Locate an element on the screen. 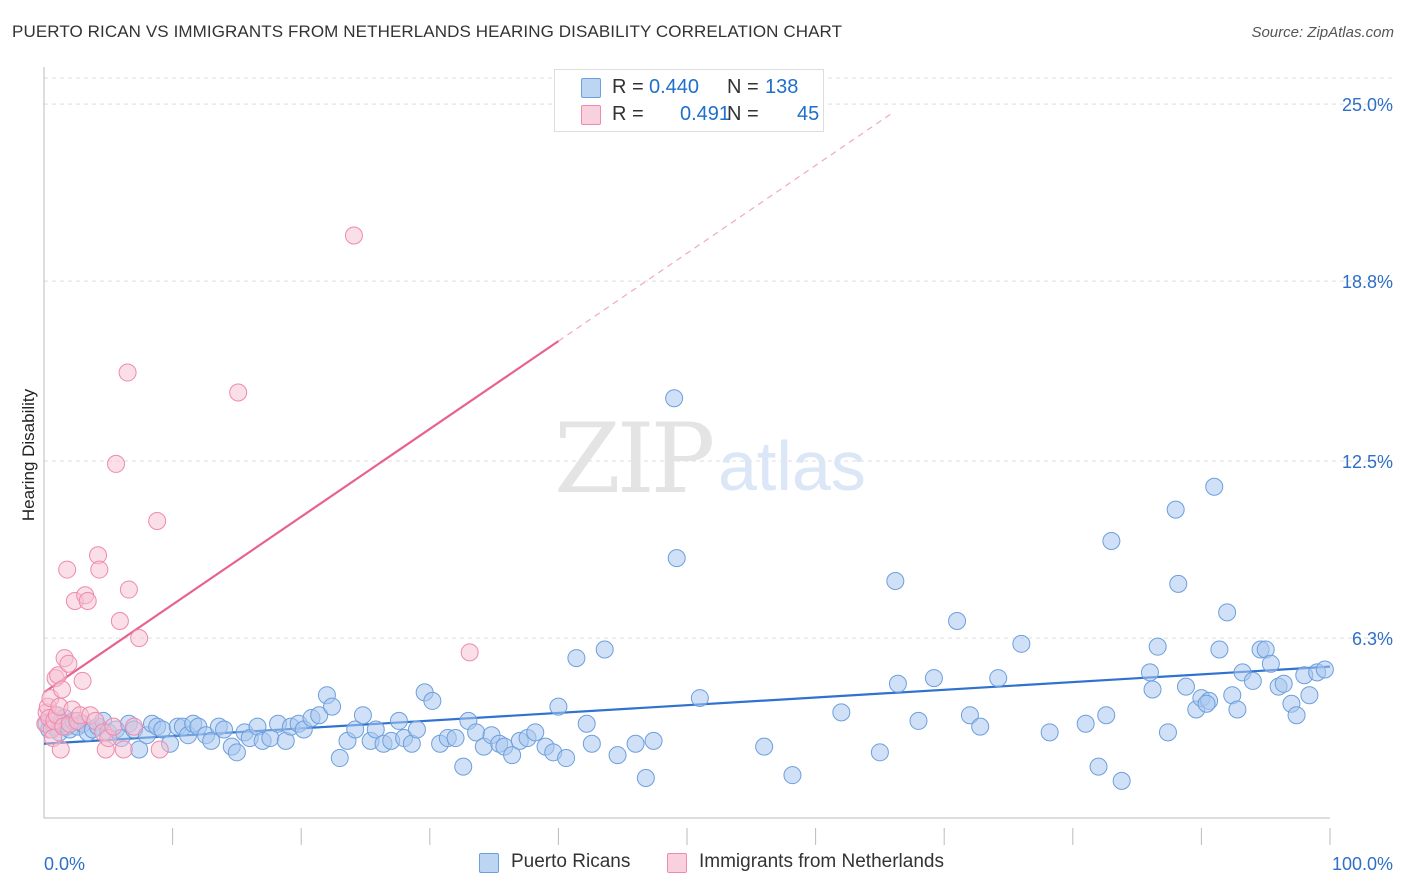  r-value: 0.440 is located at coordinates (674, 87).